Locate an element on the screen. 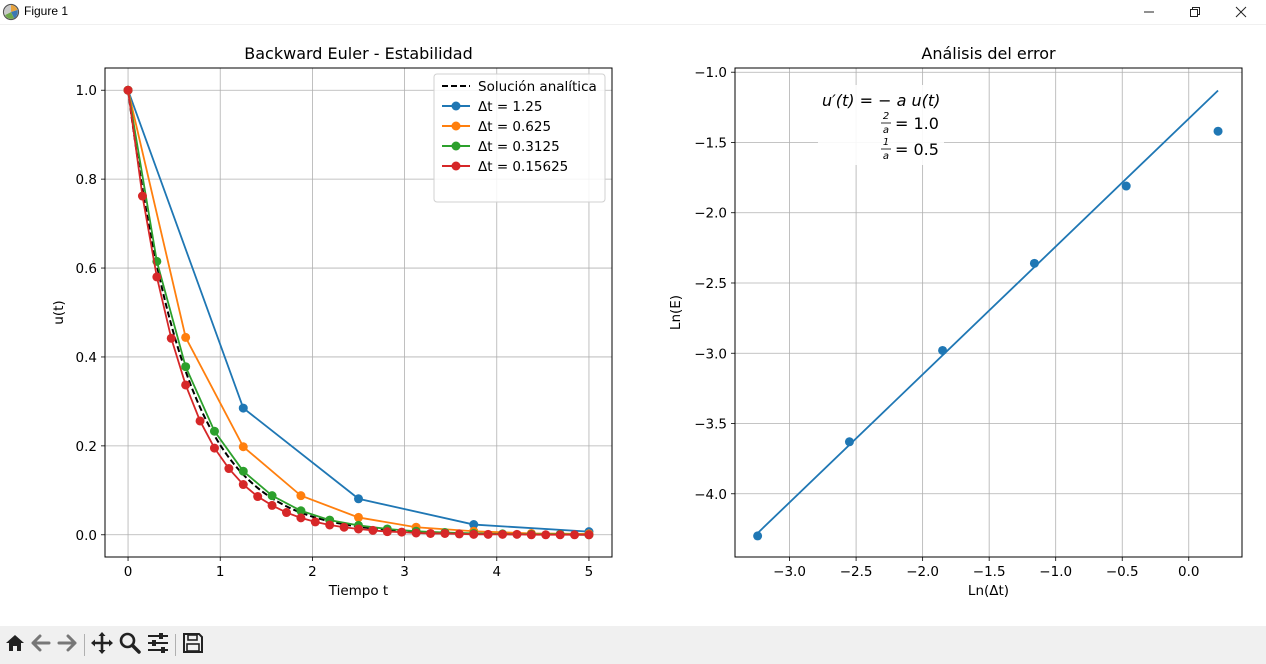 This screenshot has width=1266, height=664. home-icon is located at coordinates (15, 645).